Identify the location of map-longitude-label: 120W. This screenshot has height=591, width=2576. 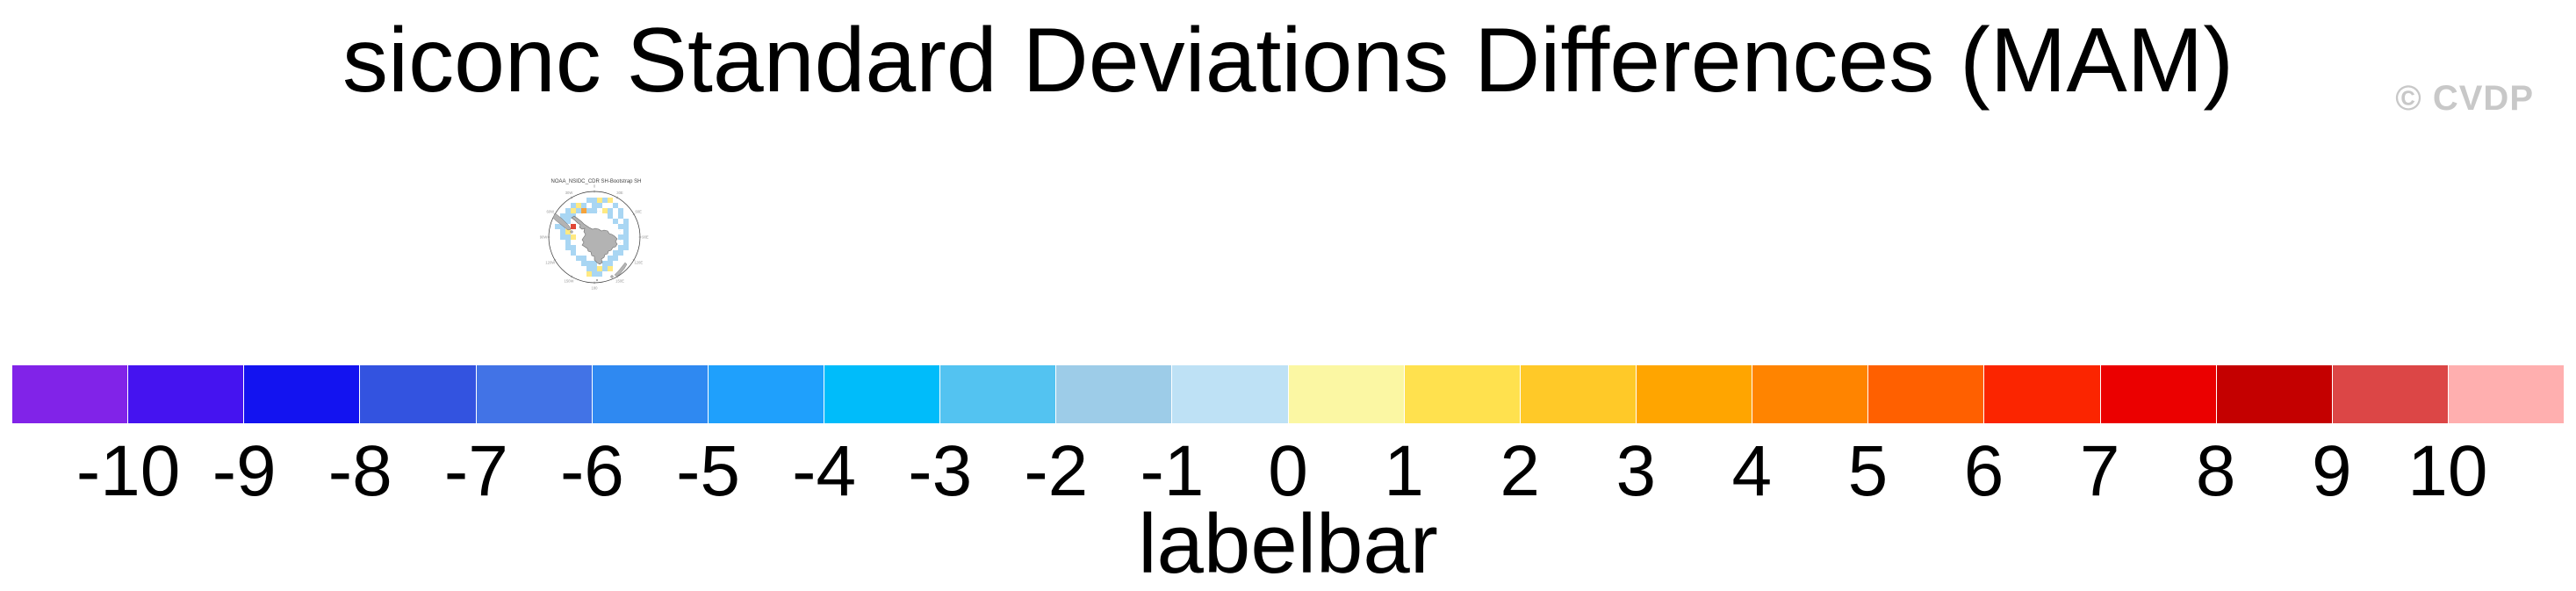
(550, 262).